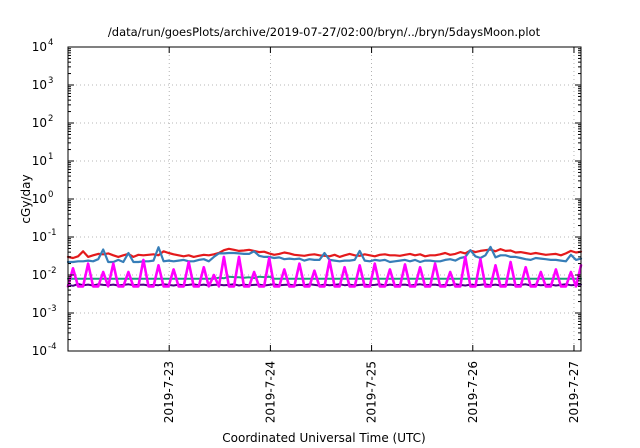 This screenshot has height=448, width=640. Describe the element at coordinates (52, 233) in the screenshot. I see `y-tick-exponent: -1` at that location.